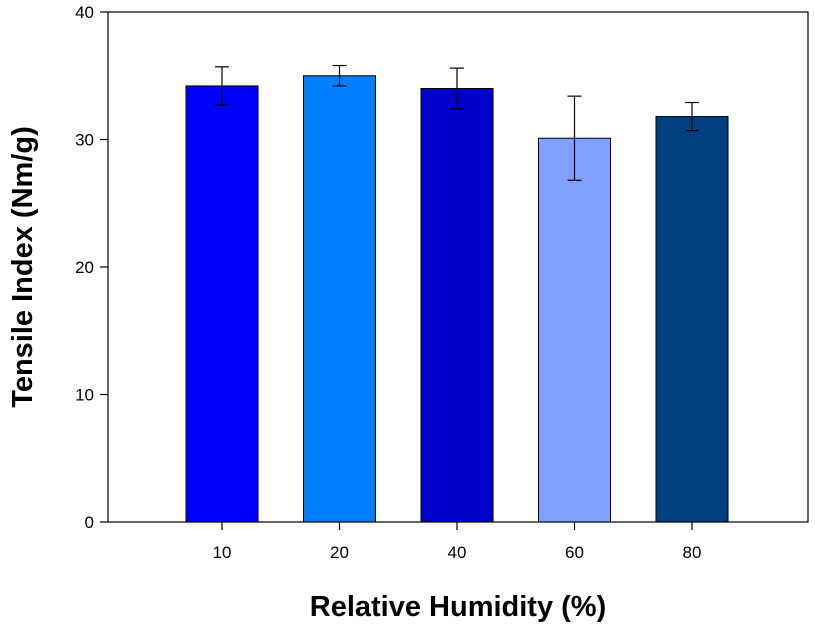 The width and height of the screenshot is (815, 633). I want to click on y-tick-label: 10, so click(84, 395).